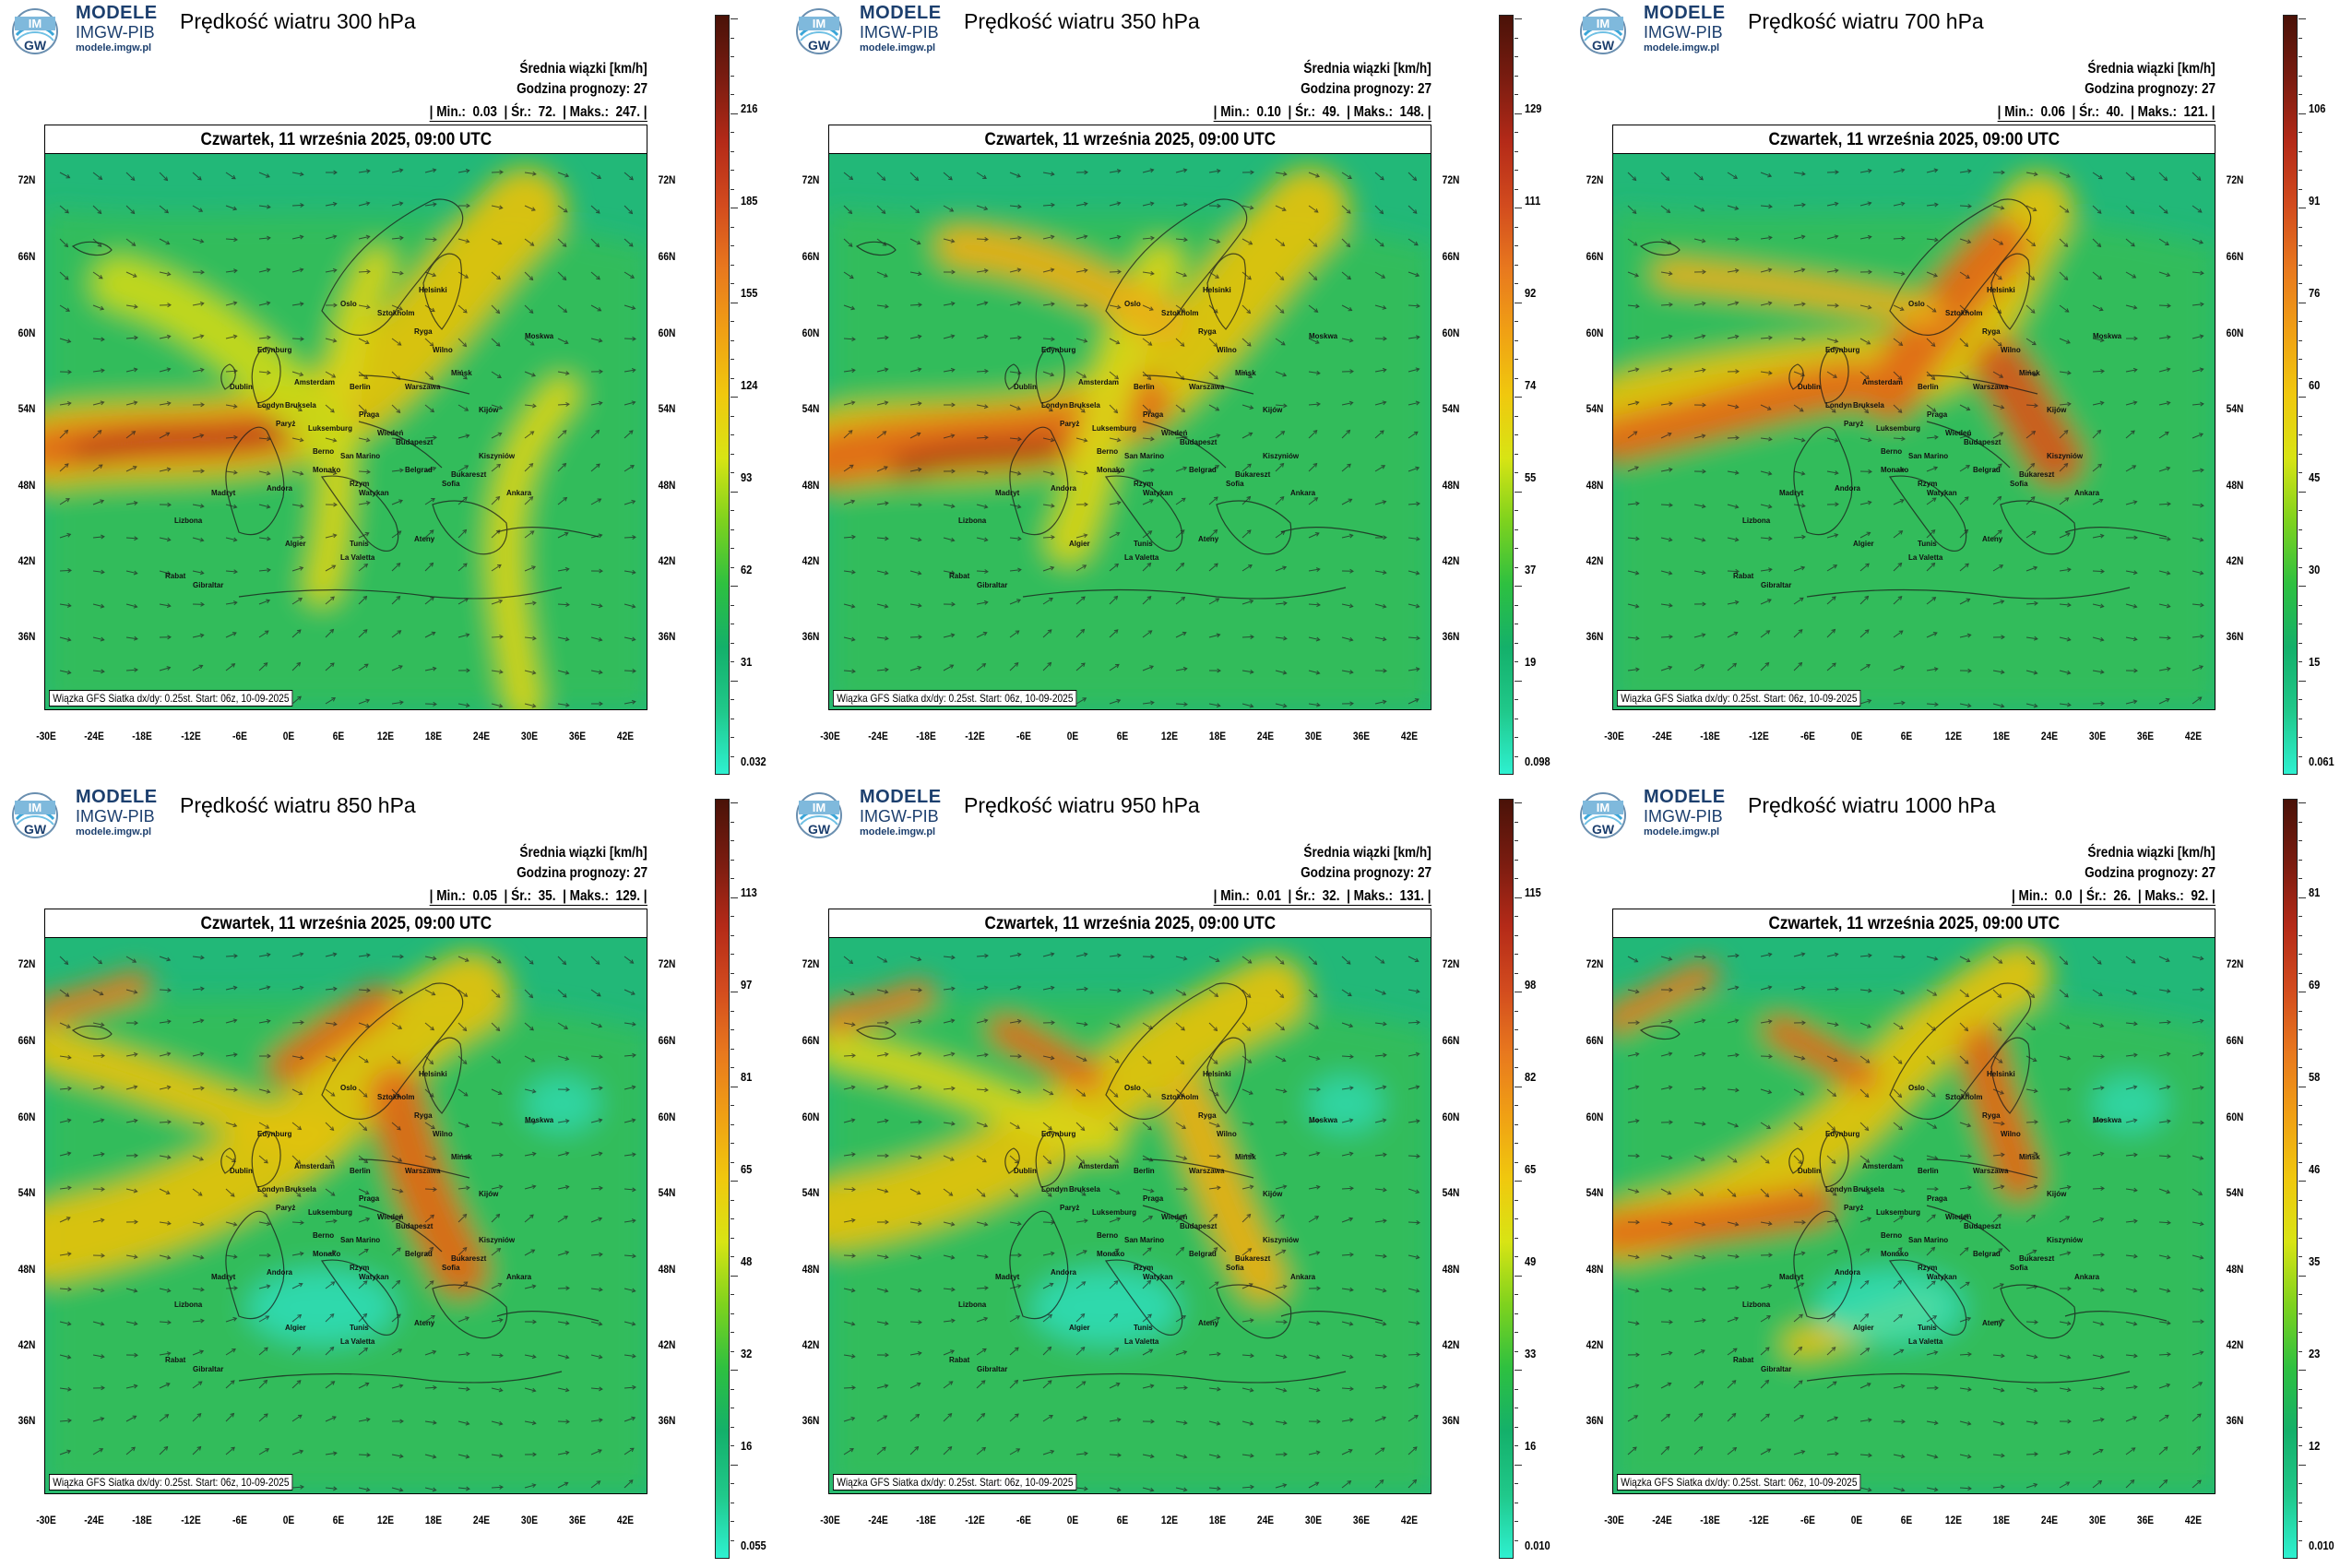 This screenshot has height=1568, width=2352. Describe the element at coordinates (1531, 385) in the screenshot. I see `colorbar-label: 74` at that location.